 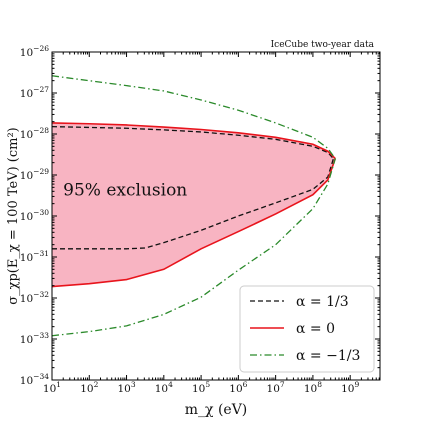 What do you see at coordinates (201, 387) in the screenshot?
I see `x-tick-label: 10⁵` at bounding box center [201, 387].